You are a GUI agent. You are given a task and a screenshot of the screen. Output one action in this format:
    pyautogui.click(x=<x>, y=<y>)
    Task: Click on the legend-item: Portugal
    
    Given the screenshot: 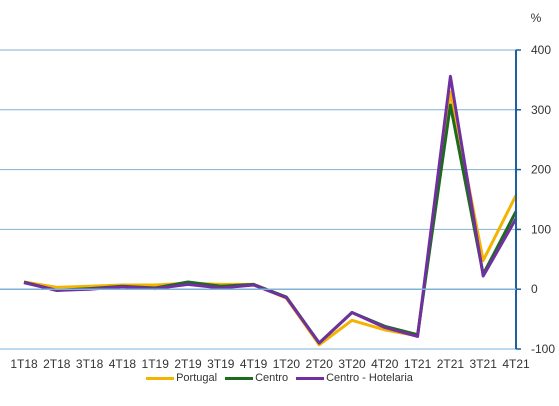 What is the action you would take?
    pyautogui.click(x=181, y=378)
    